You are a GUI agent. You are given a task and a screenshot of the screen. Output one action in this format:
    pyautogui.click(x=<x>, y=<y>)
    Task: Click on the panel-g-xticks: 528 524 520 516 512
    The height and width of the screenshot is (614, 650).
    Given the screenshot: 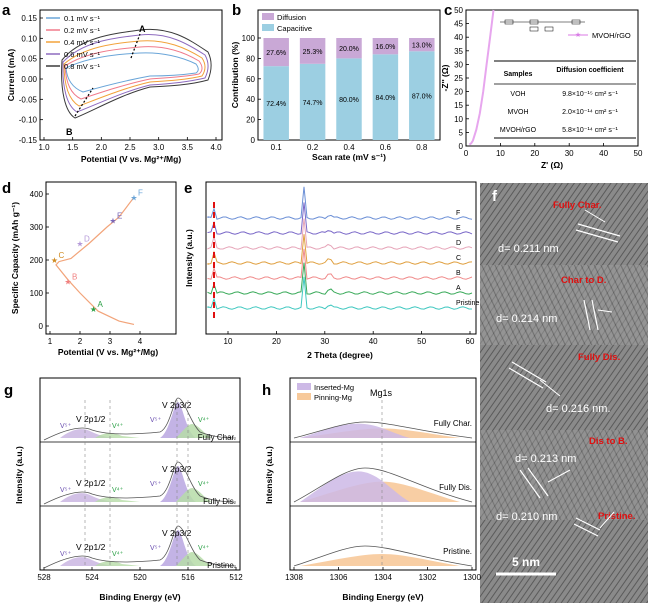 What is the action you would take?
    pyautogui.click(x=140, y=574)
    